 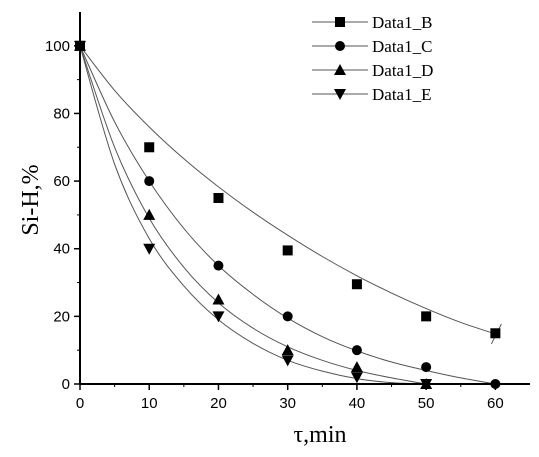 I want to click on y-tick-label: 100, so click(x=57, y=46).